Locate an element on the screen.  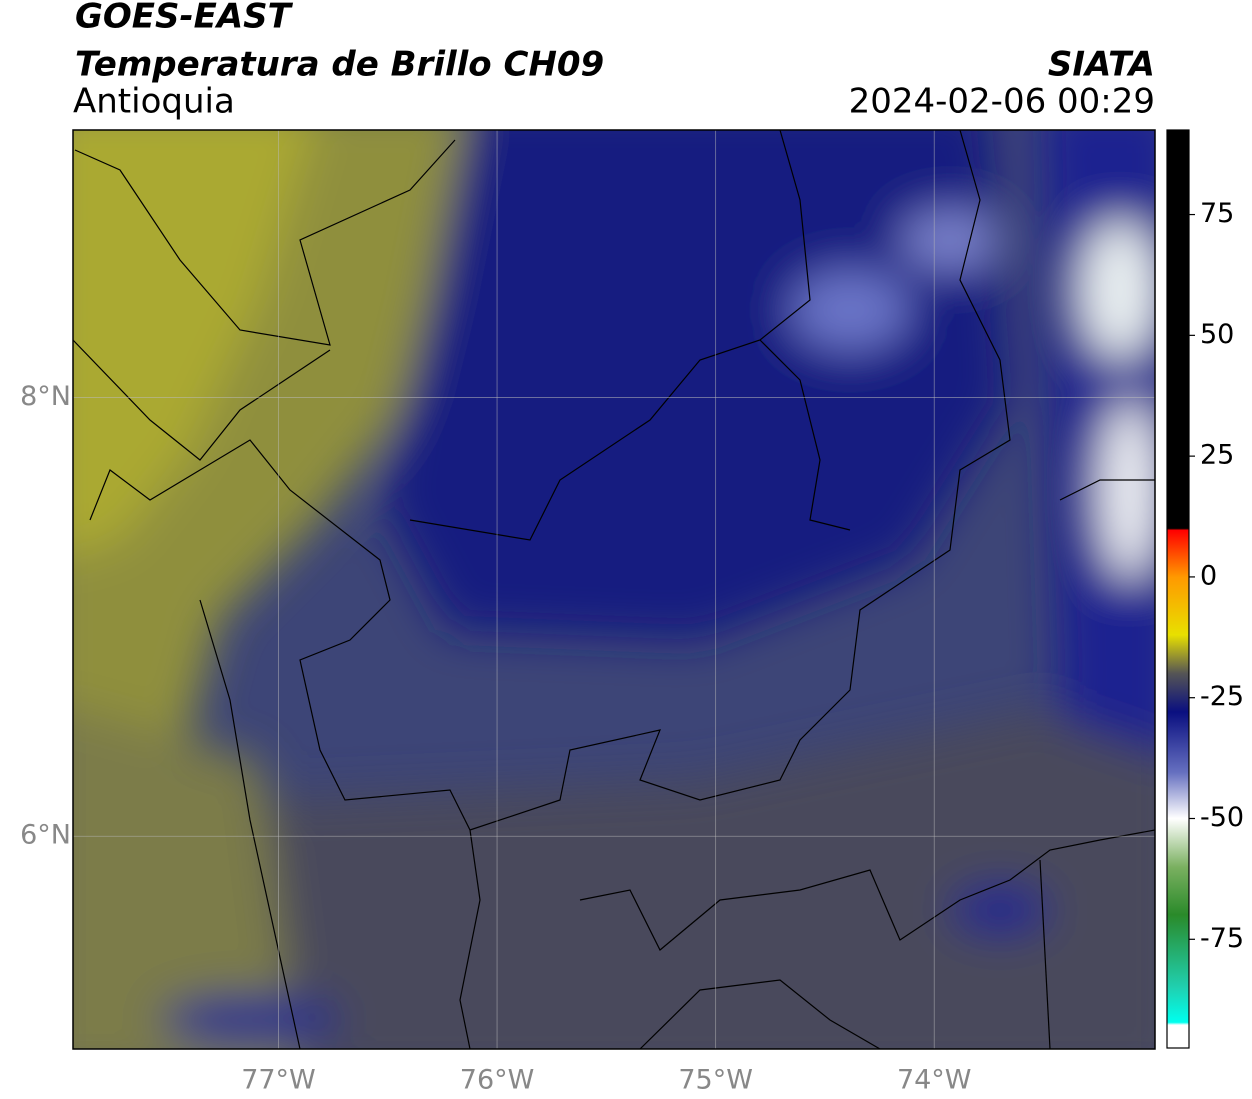
region: Antioquia is located at coordinates (154, 102).